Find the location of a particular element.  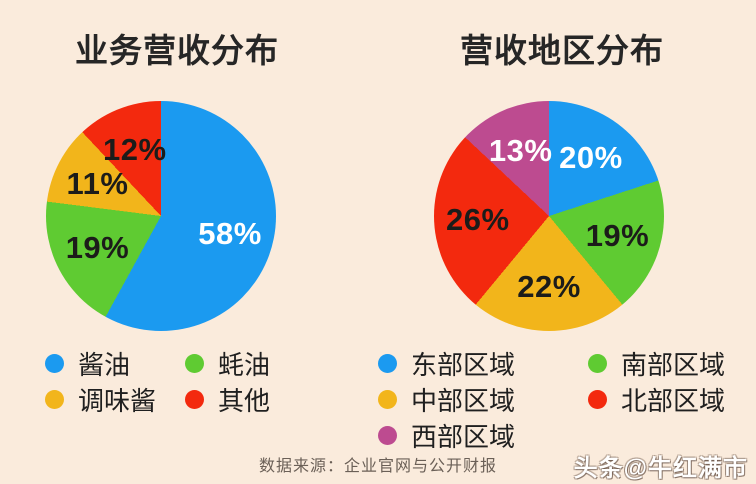

legend-item: 酱油 is located at coordinates (115, 365).